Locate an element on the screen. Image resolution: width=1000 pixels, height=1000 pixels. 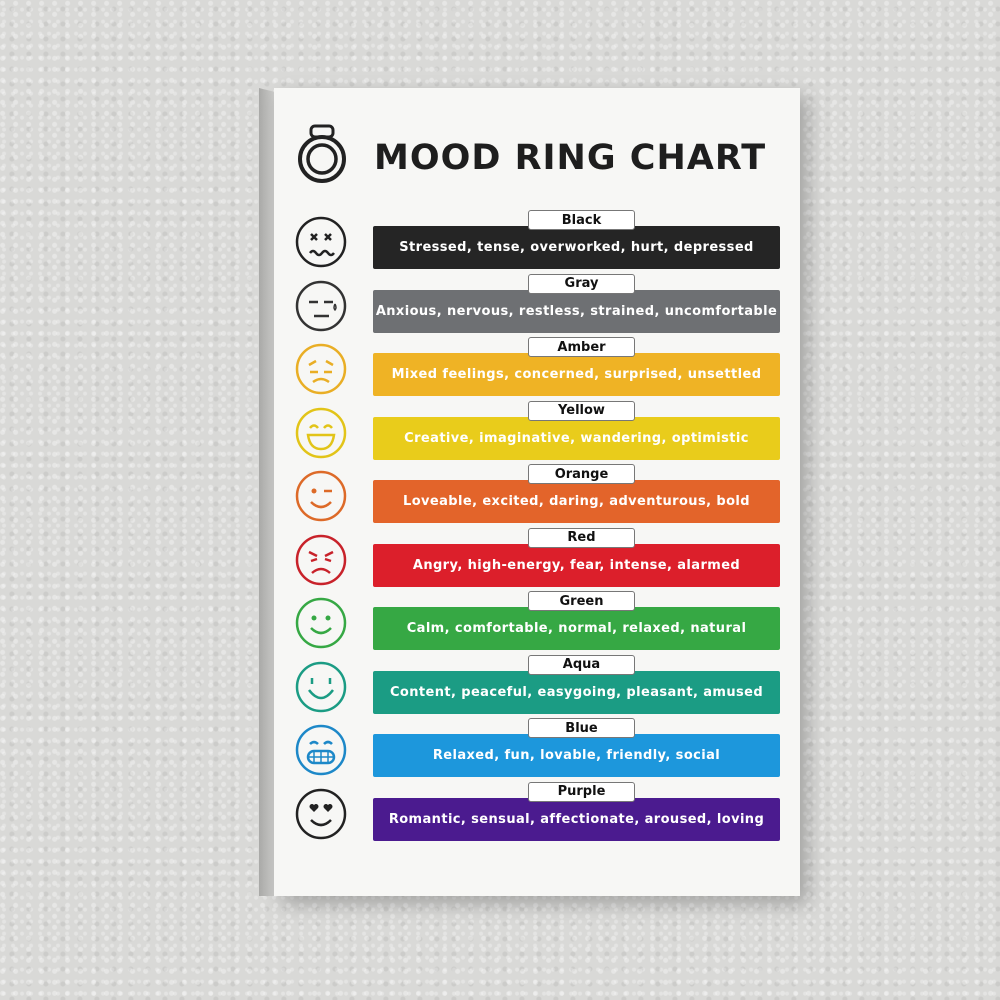
angry-face-icon is located at coordinates (321, 559).